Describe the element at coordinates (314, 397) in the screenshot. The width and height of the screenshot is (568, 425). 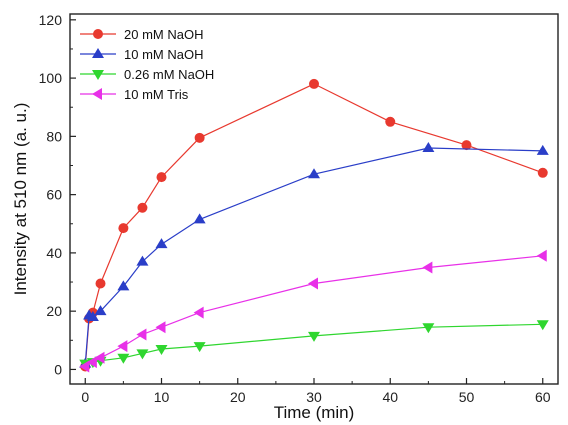
I see `x-tick-label: 30` at that location.